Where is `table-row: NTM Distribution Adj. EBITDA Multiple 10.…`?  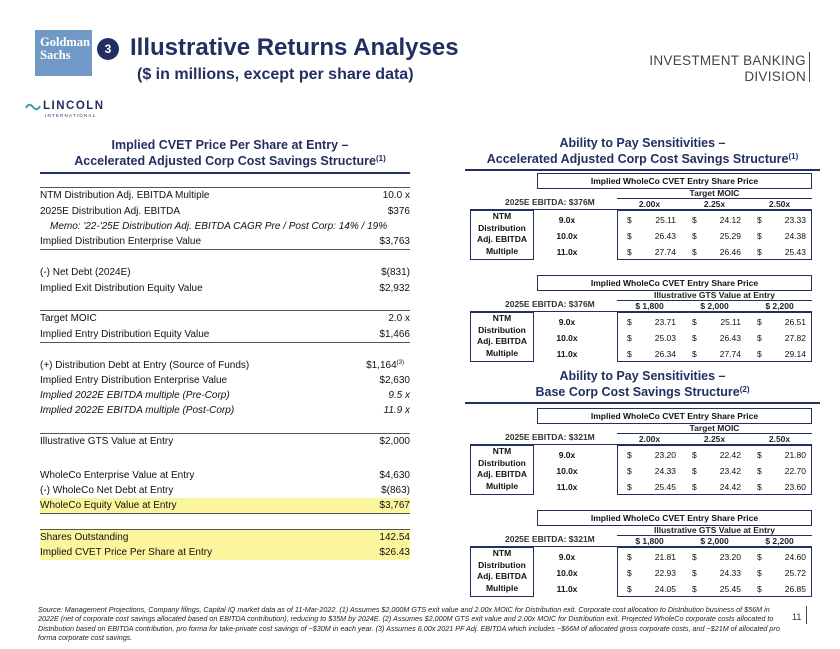
table-row: NTM Distribution Adj. EBITDA Multiple 10.… is located at coordinates (225, 195).